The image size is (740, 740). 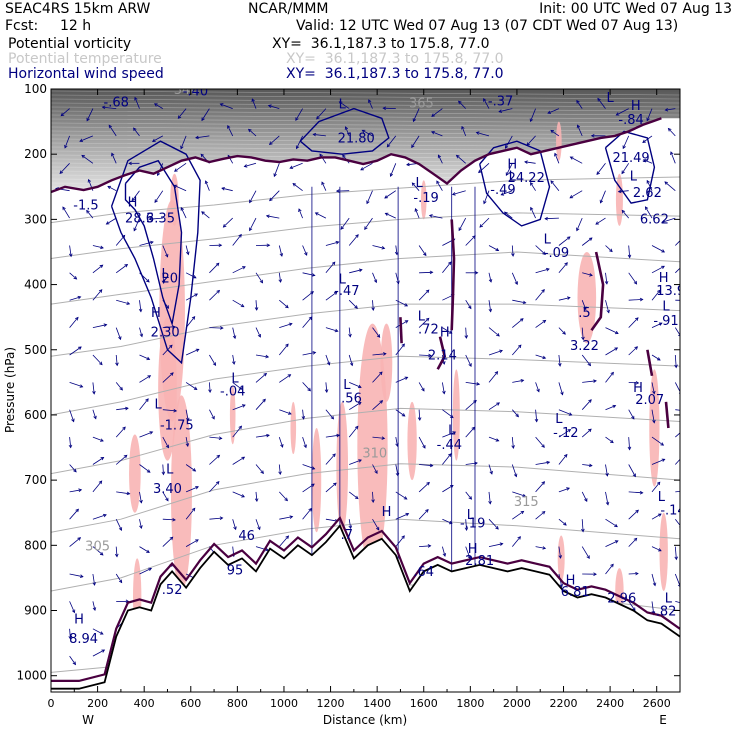 I want to click on extremum-value-label: 2.14, so click(x=442, y=356).